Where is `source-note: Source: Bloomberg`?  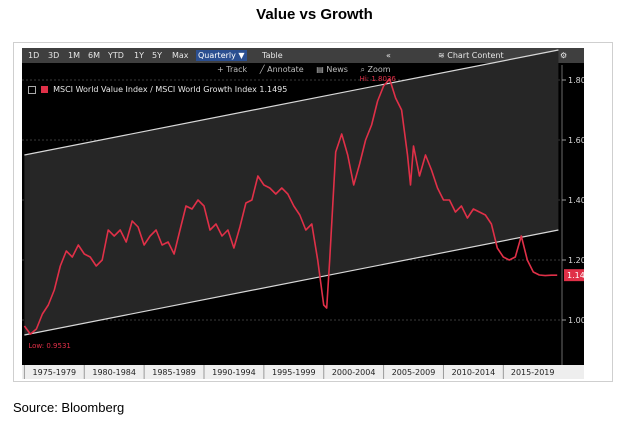
source-note: Source: Bloomberg is located at coordinates (69, 407).